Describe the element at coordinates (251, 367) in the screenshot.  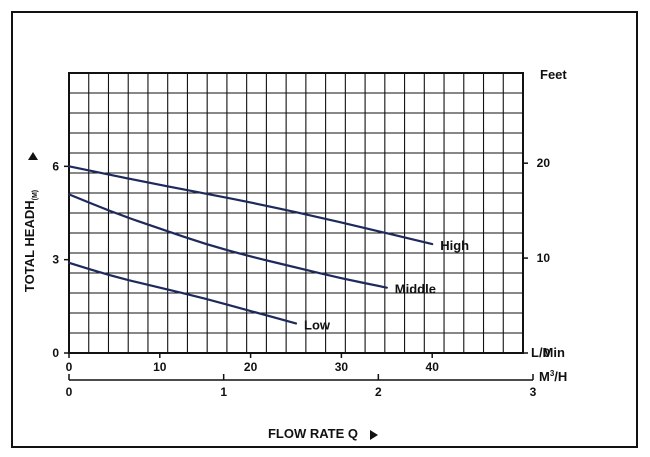
I see `x-primary-tick-label: 20` at that location.